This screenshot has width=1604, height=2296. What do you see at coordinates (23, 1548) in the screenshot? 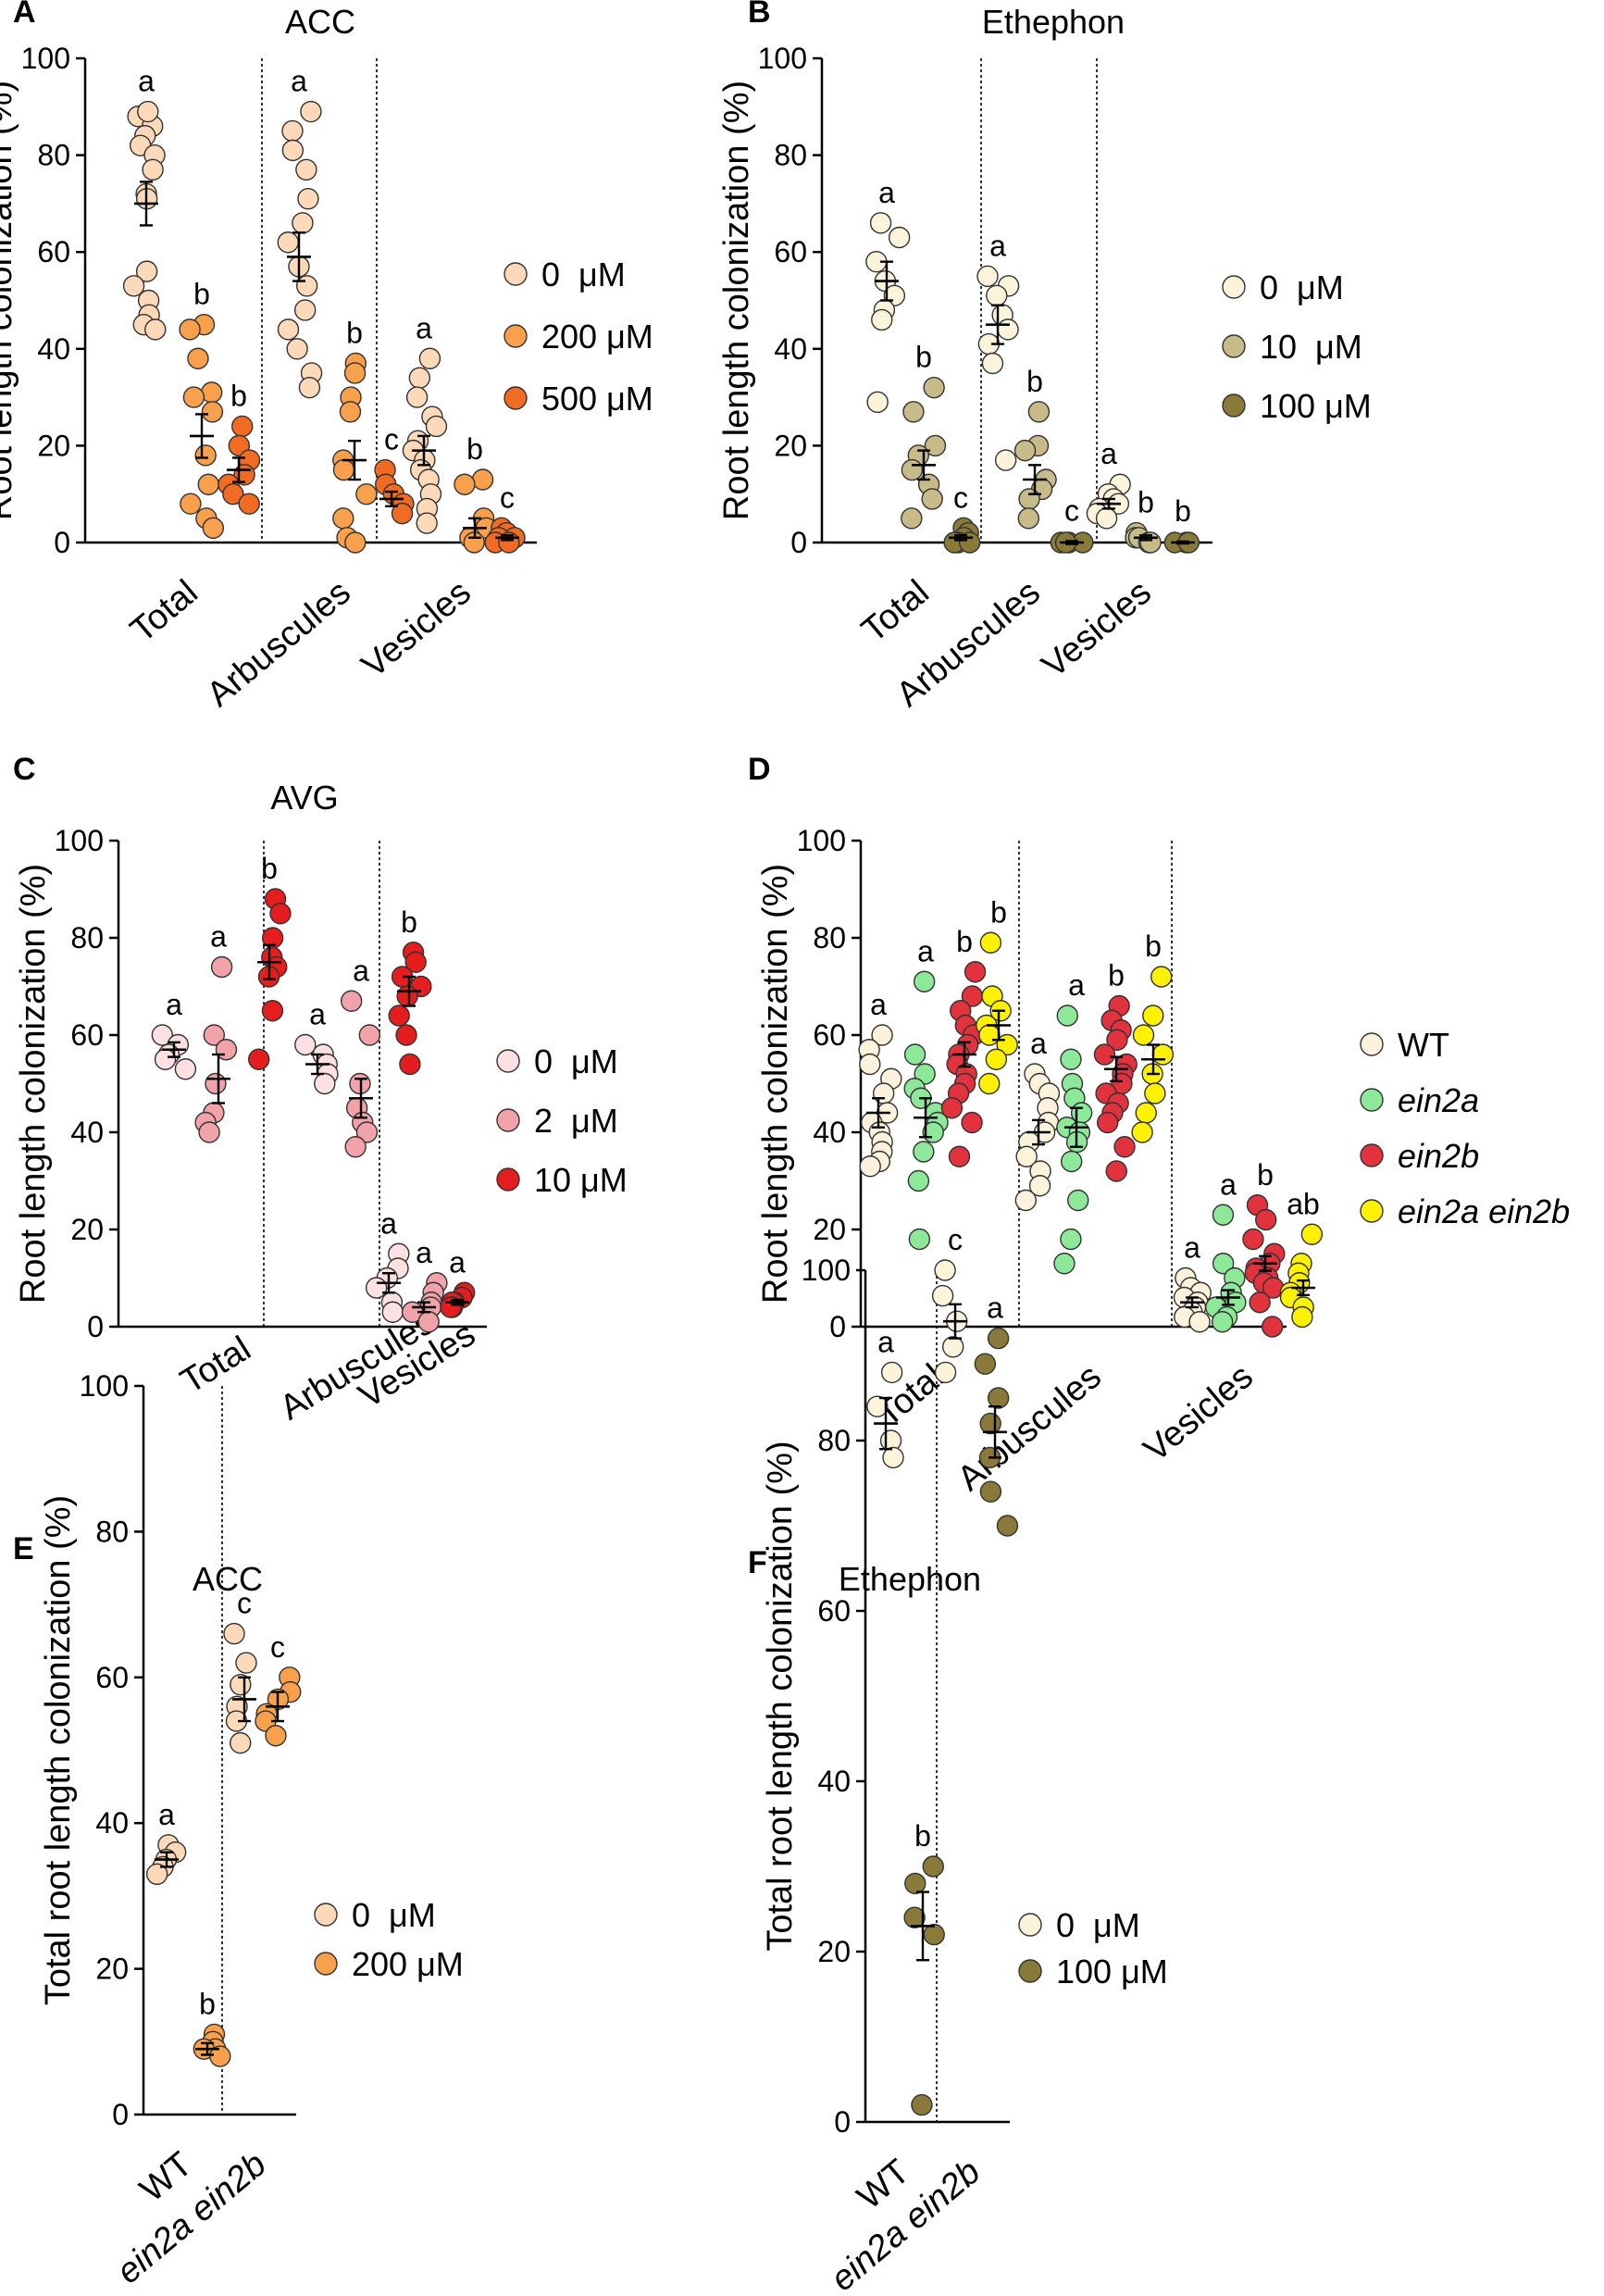
I see `panel-letter: E` at bounding box center [23, 1548].